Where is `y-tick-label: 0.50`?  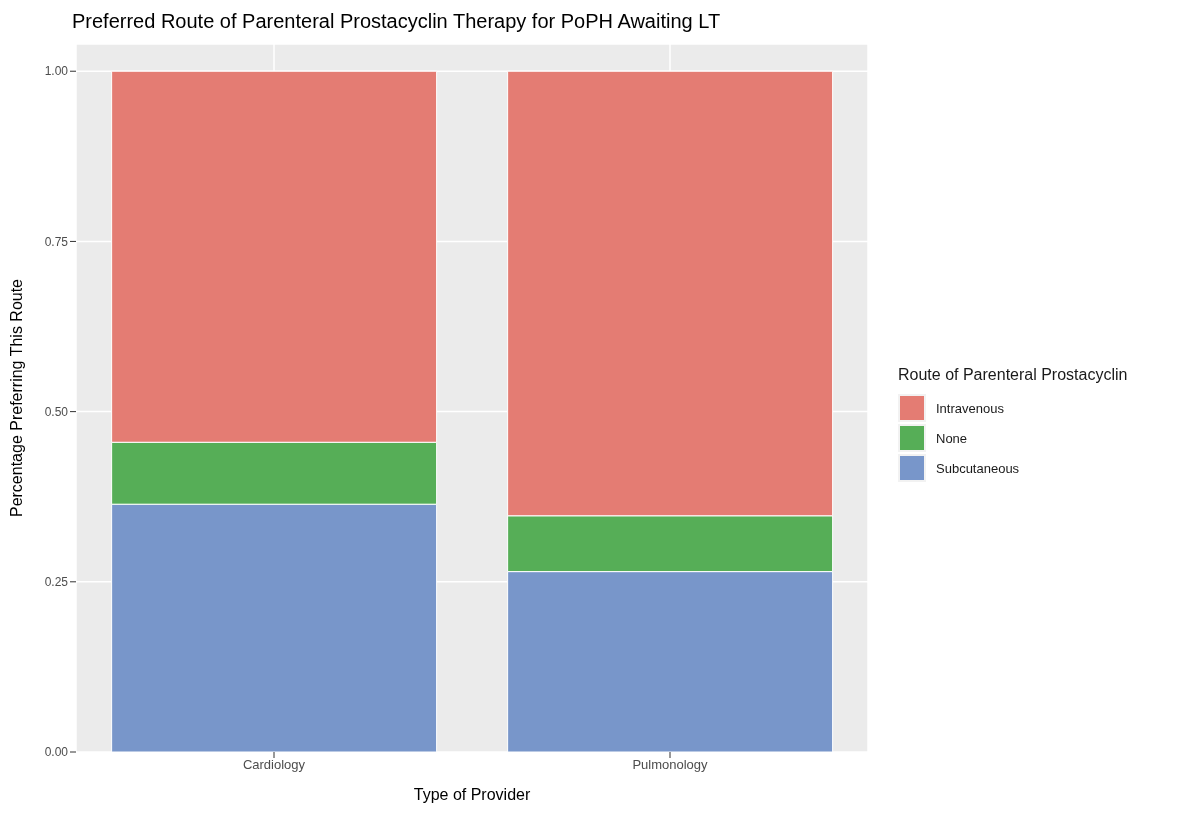
y-tick-label: 0.50 is located at coordinates (56, 411).